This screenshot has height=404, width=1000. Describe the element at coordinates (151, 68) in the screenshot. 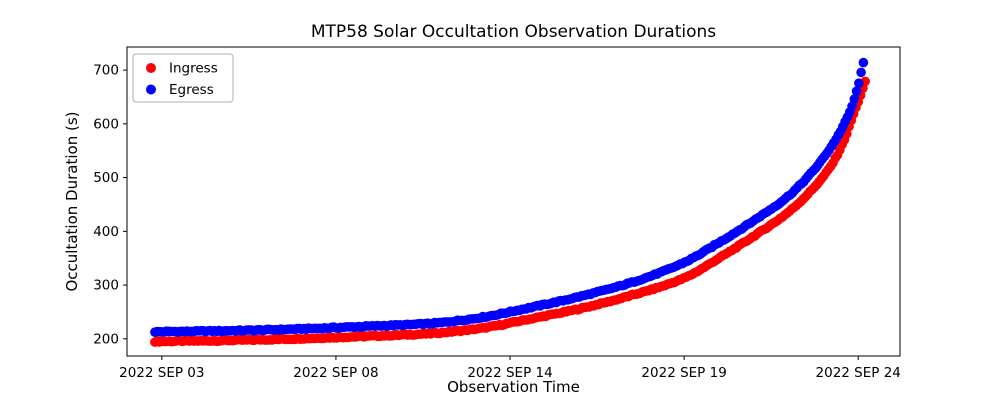

I see `legend-marker-ingress` at that location.